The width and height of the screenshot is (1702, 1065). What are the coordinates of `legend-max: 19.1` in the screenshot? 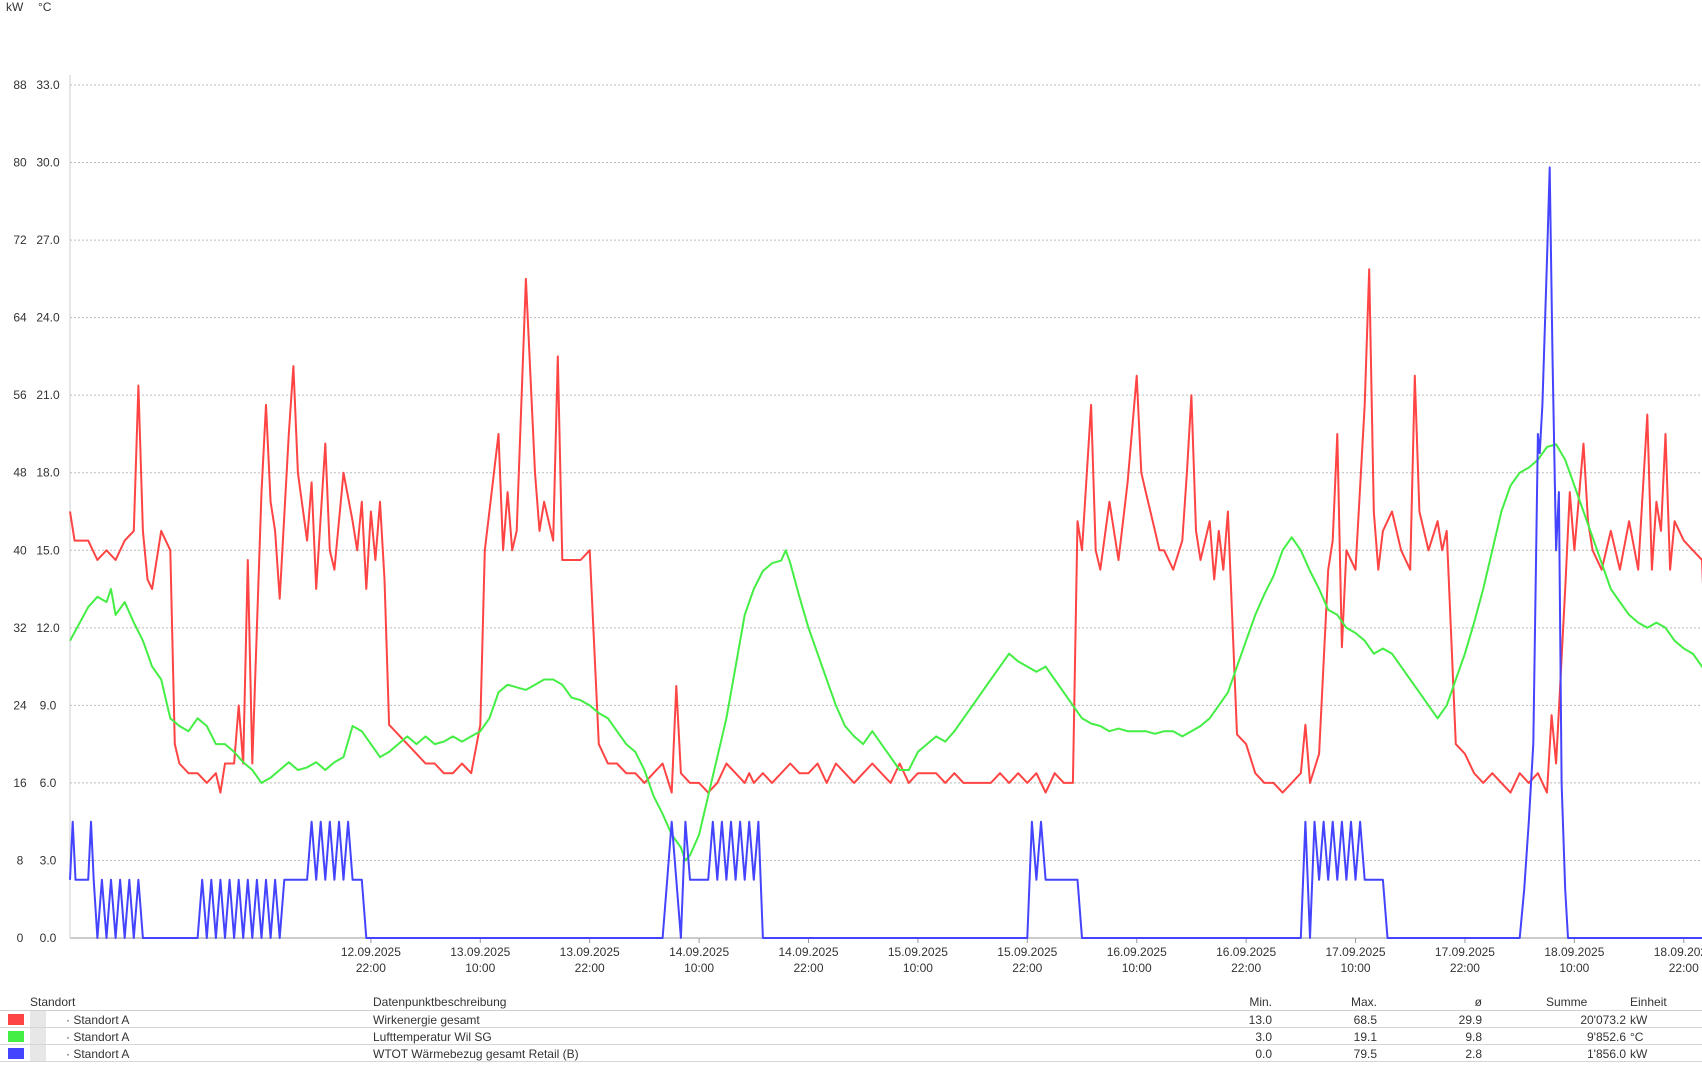 It's located at (1365, 1037).